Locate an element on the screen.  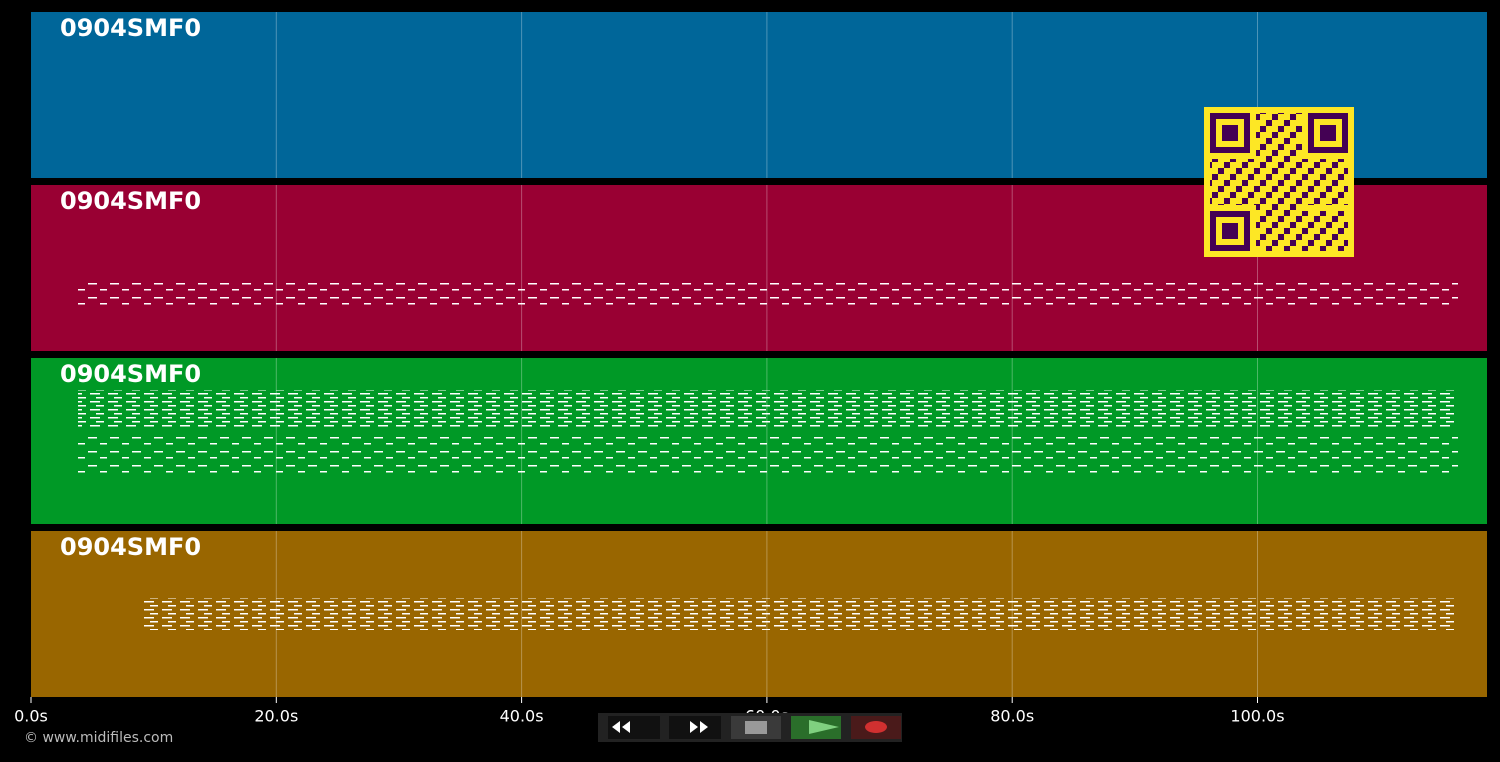
tick-label: 80.0s is located at coordinates (1012, 716).